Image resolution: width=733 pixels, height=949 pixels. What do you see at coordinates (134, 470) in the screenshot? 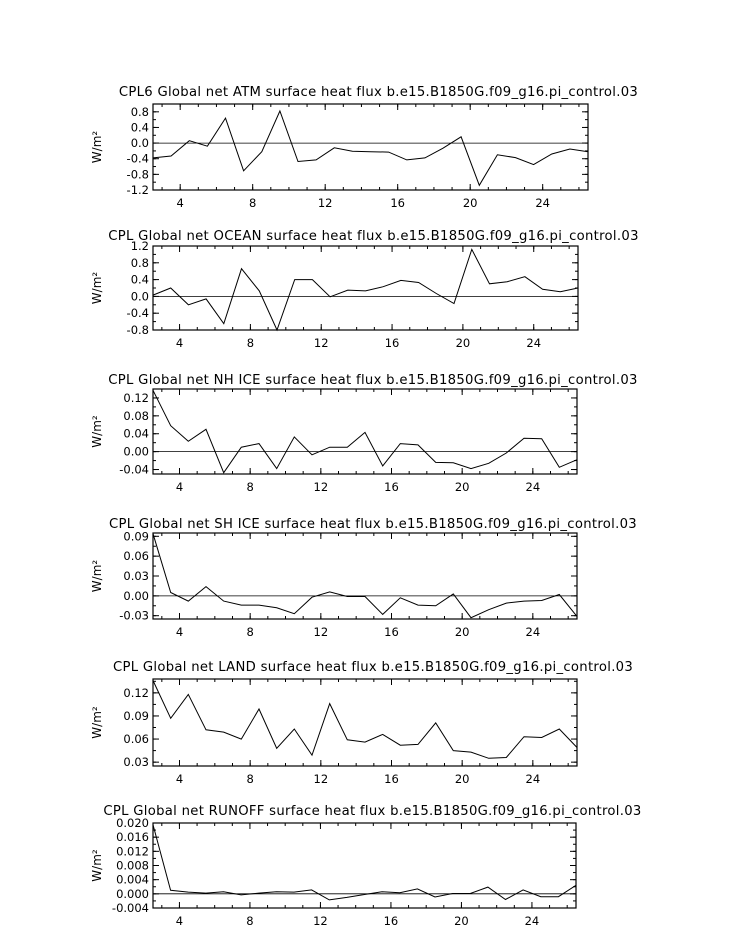
I see `y-tick-label: -0.04` at bounding box center [134, 470].